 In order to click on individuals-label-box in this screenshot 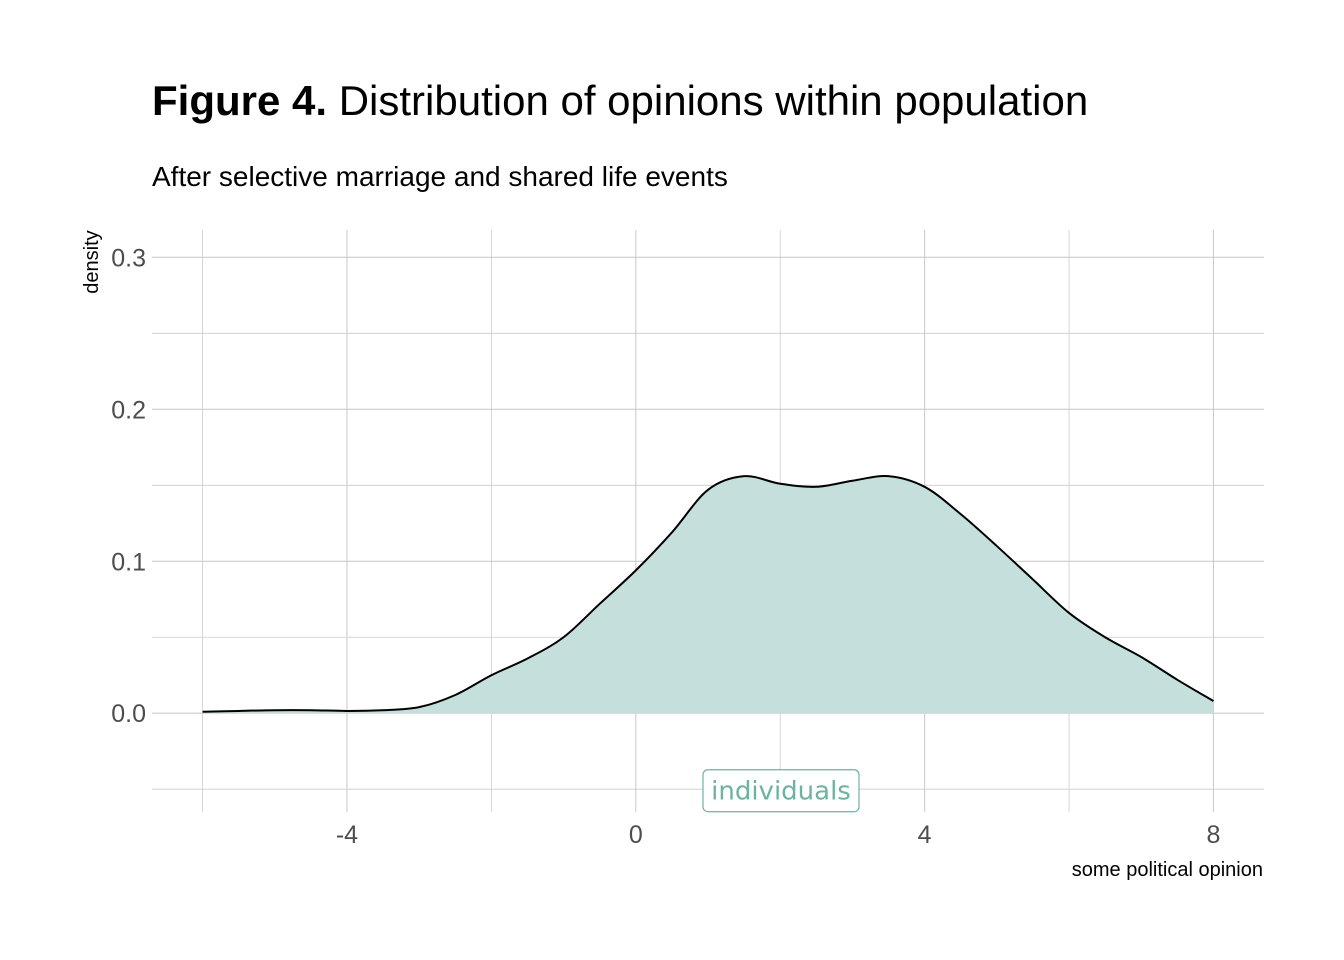, I will do `click(781, 791)`.